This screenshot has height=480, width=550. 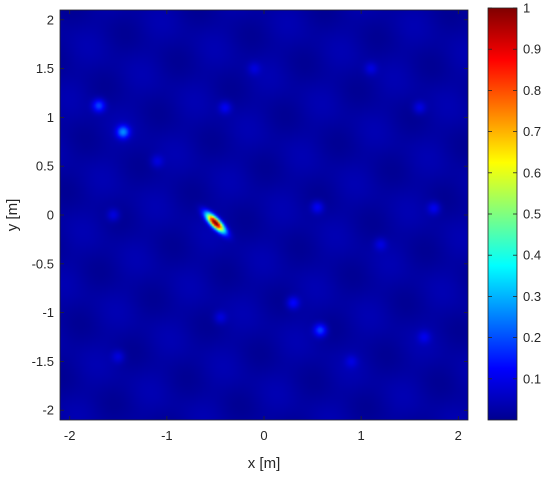 I want to click on y-tick-label: 0, so click(x=50, y=215).